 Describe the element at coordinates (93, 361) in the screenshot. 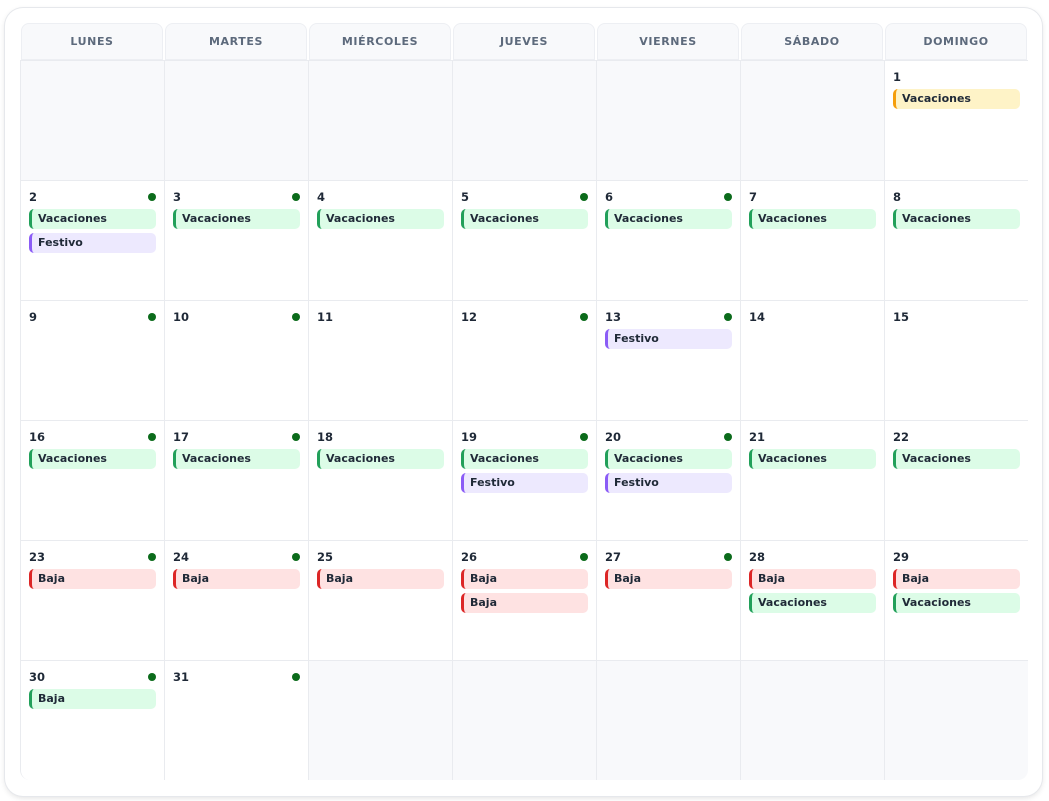

I see `day-cell: 9` at that location.